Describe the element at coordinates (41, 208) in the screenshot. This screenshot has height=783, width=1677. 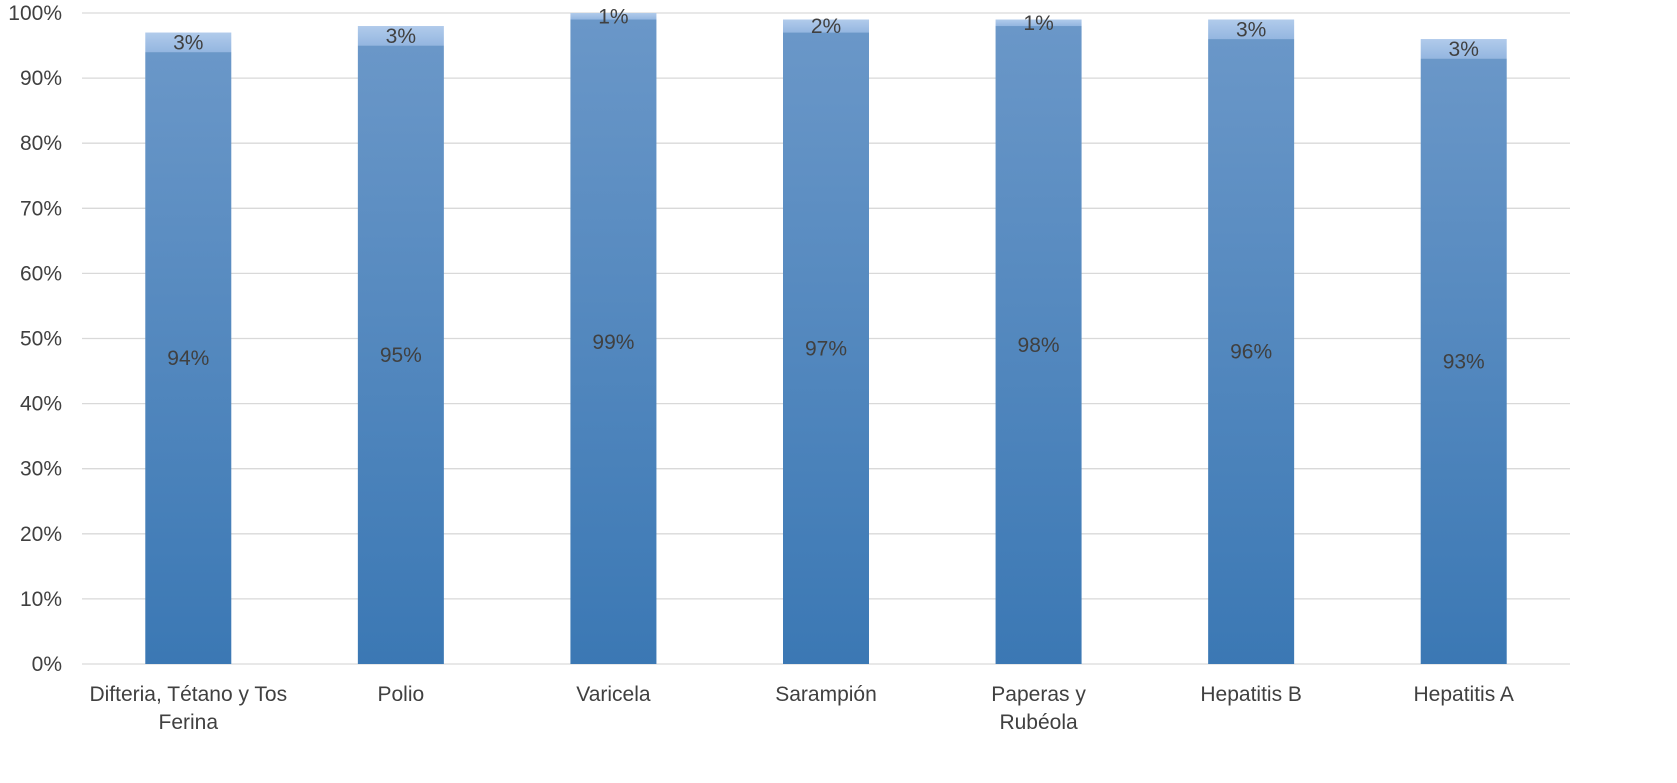
I see `y-tick-label: 70%` at that location.